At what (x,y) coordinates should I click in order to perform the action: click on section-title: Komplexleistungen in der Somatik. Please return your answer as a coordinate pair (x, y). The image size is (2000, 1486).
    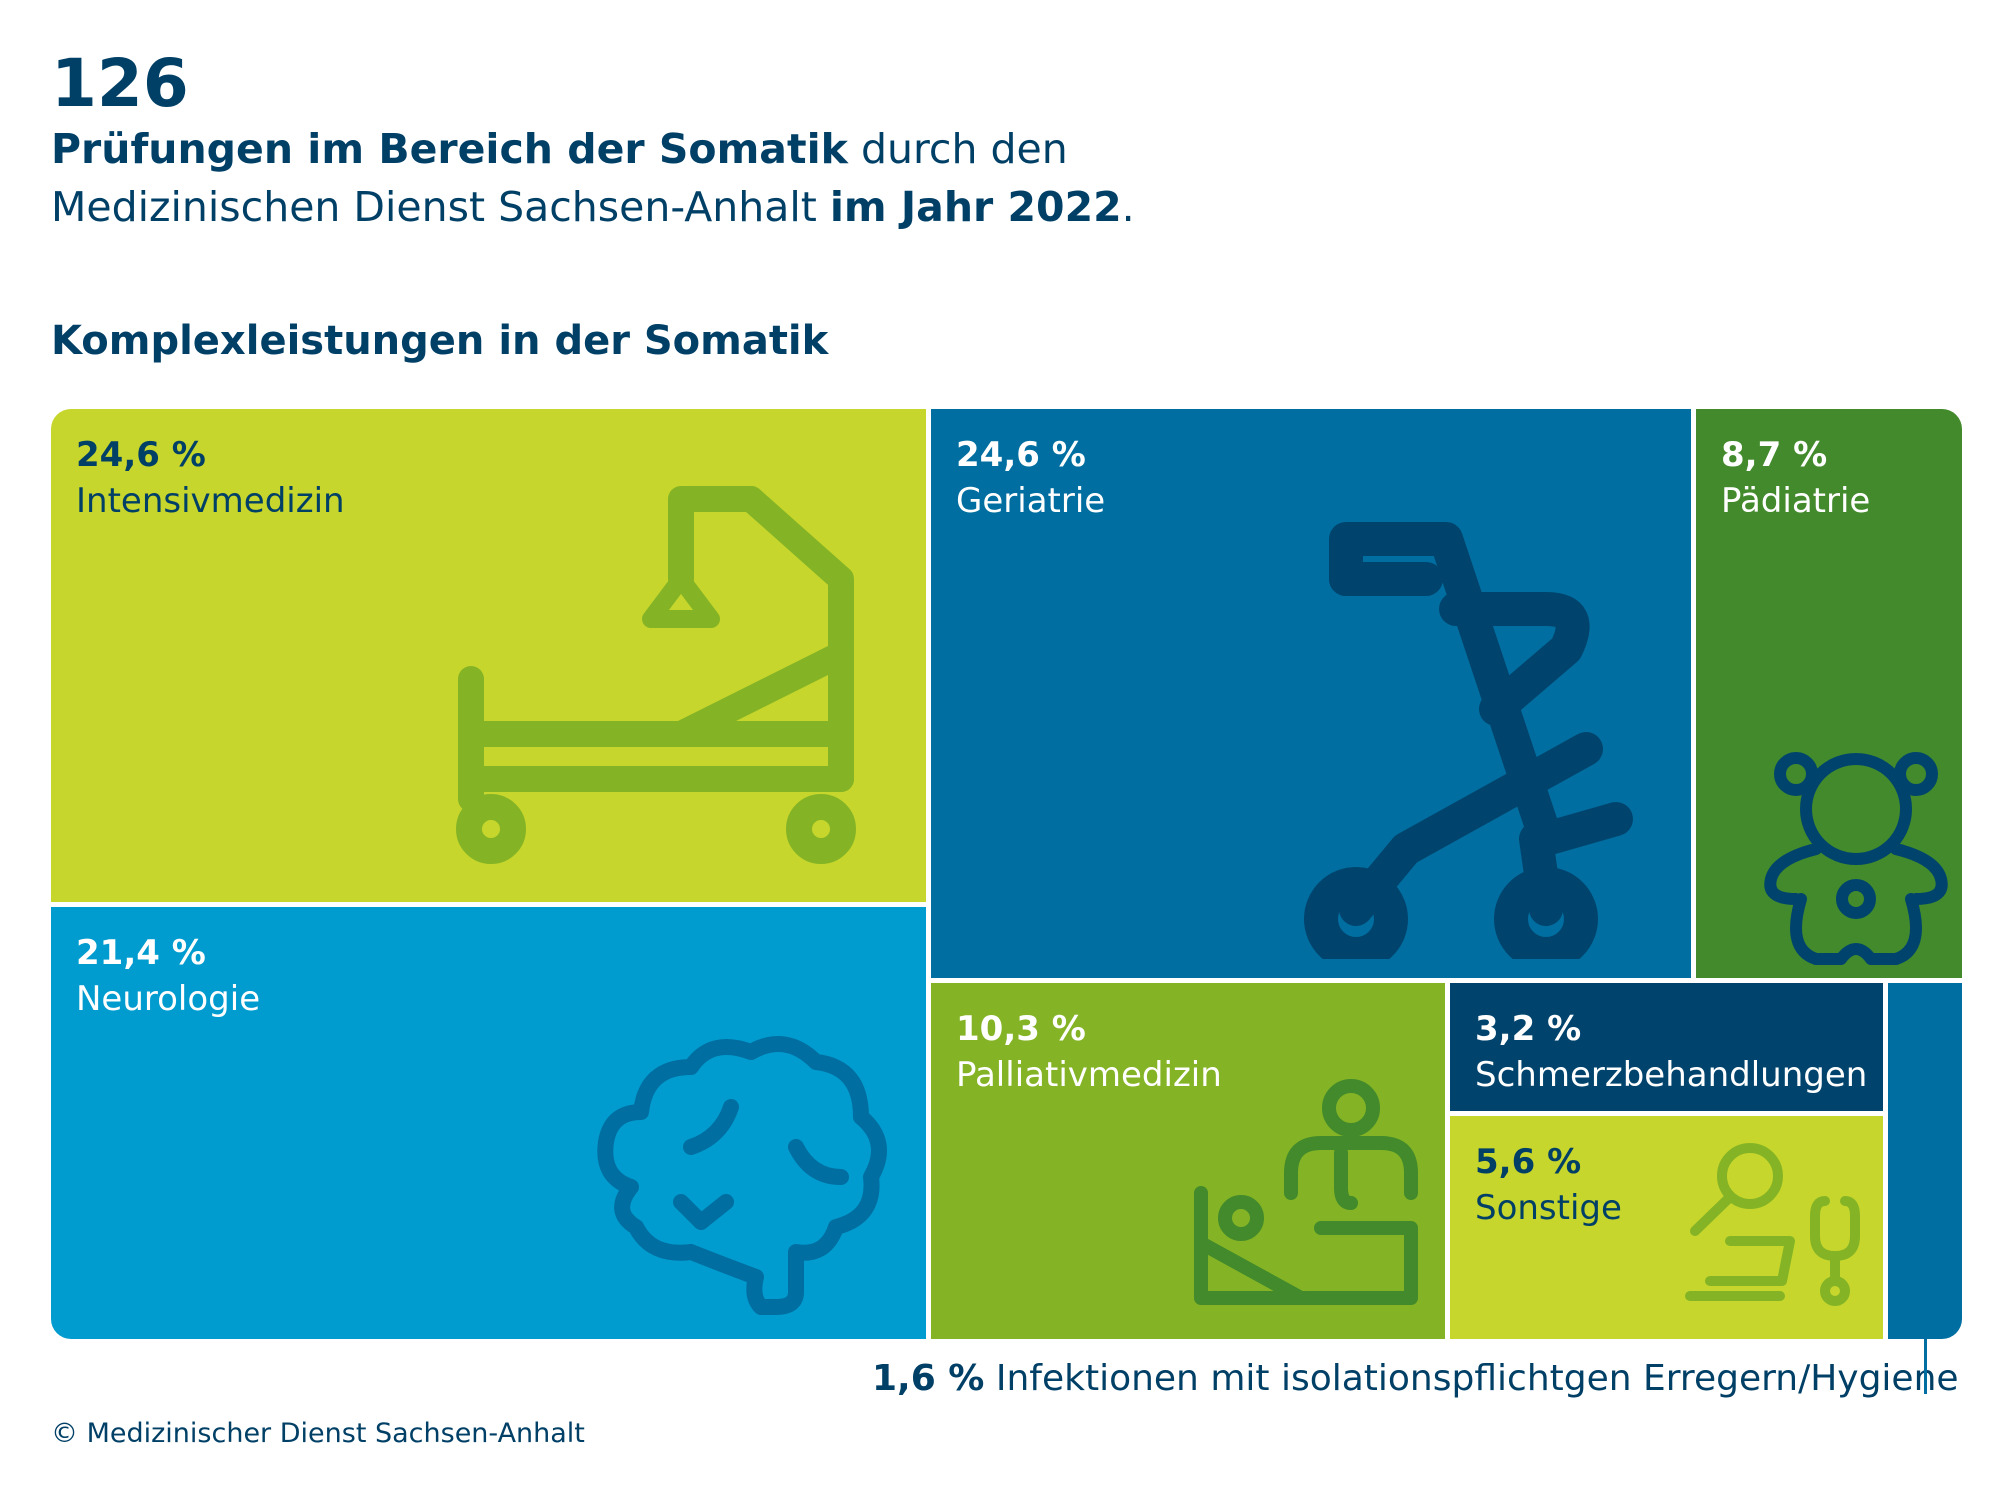
    Looking at the image, I should click on (440, 341).